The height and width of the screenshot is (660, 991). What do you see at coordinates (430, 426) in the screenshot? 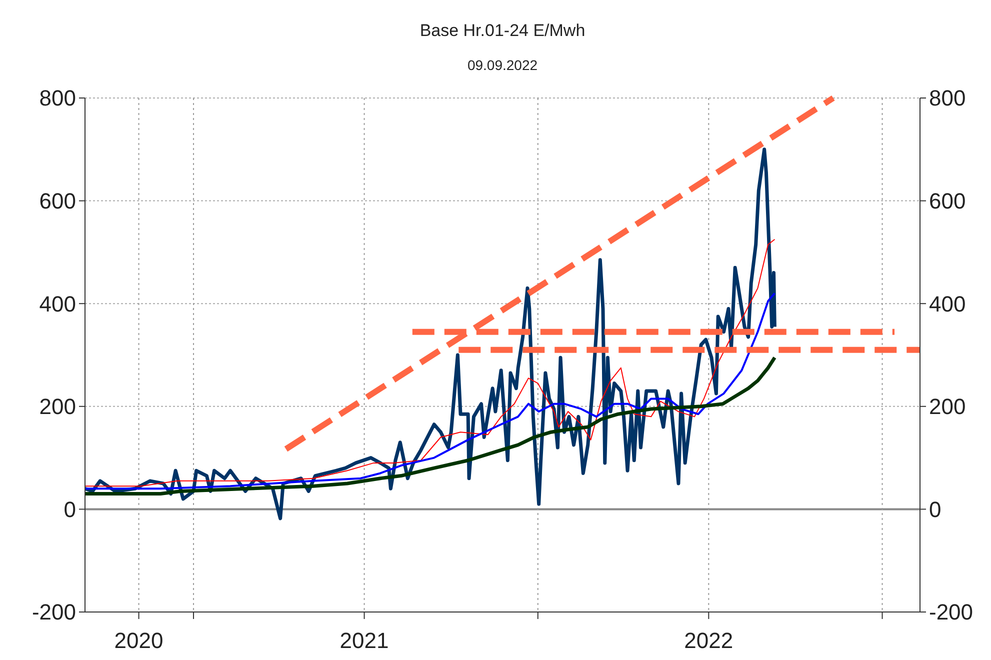
I see `line-series` at bounding box center [430, 426].